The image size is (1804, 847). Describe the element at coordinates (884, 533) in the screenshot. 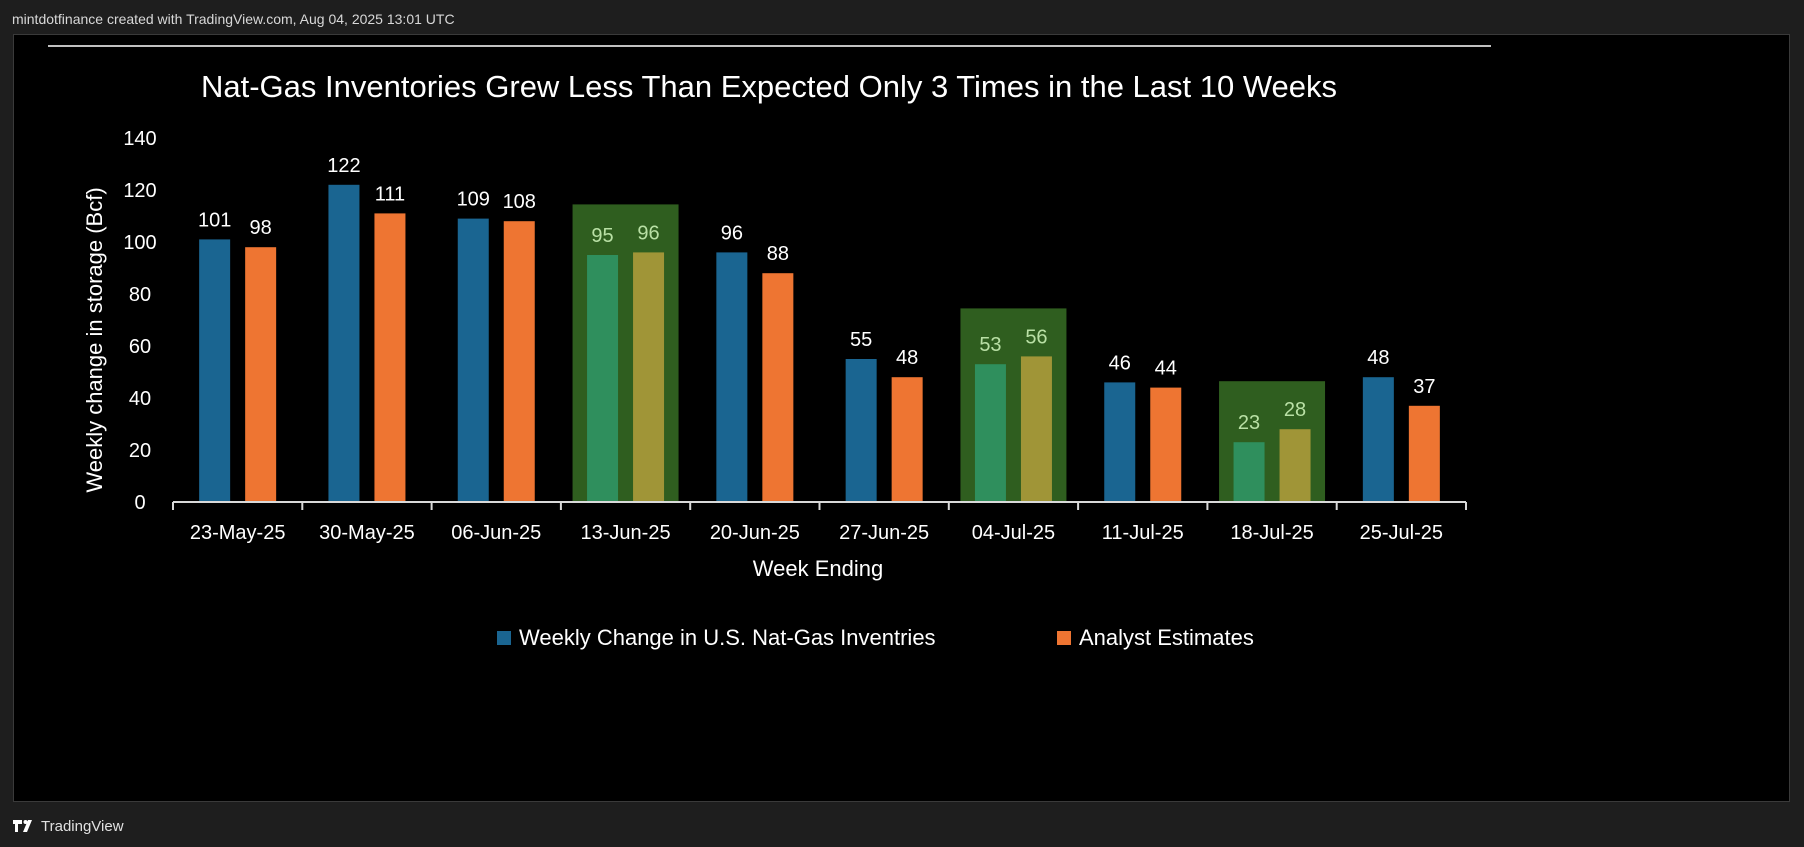

I see `x-tick-label: 27-Jun-25` at that location.